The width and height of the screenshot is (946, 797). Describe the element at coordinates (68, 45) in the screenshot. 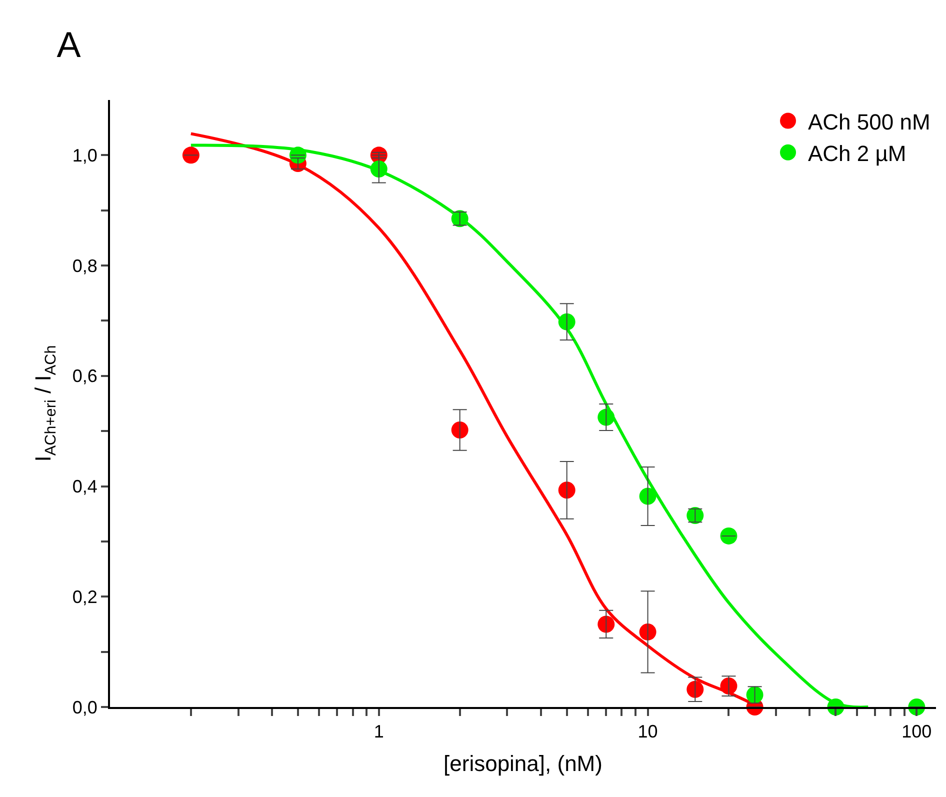

I see `chart-title: A` at that location.